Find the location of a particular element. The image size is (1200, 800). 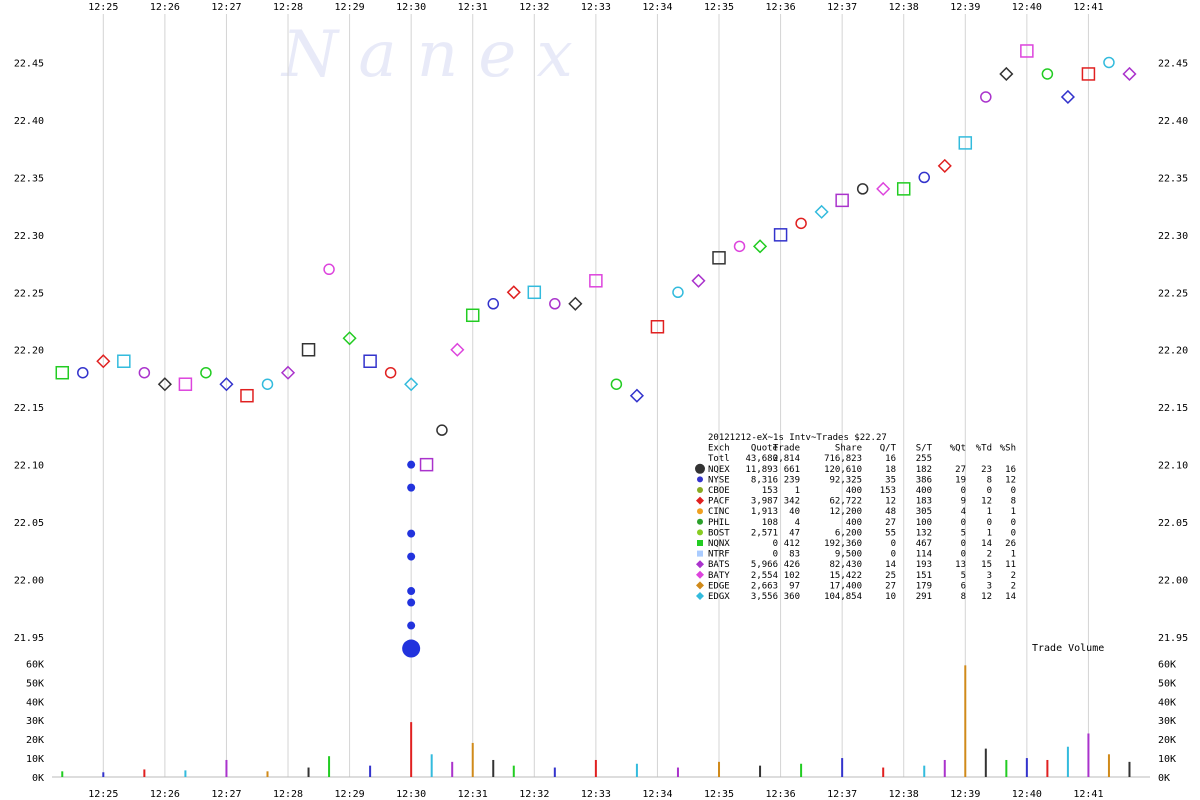

stats-cell: 9 is located at coordinates (963, 502).